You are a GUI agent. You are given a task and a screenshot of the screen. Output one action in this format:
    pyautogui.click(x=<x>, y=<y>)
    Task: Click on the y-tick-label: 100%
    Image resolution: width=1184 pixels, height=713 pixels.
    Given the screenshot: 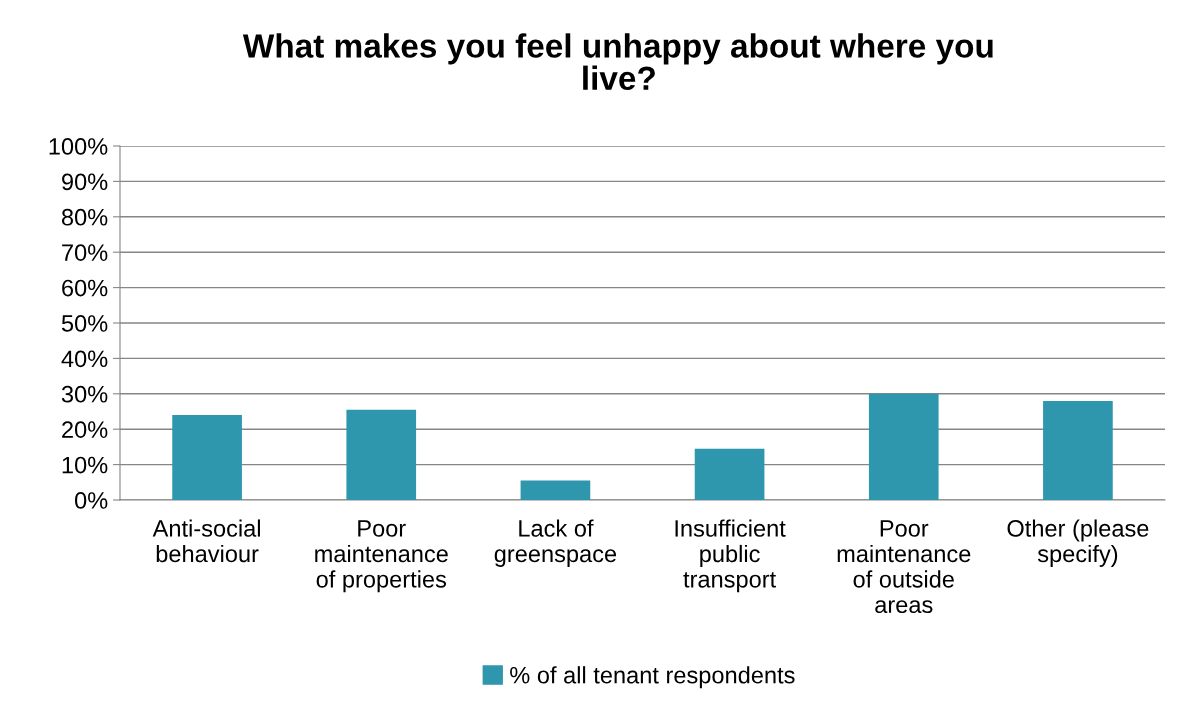 What is the action you would take?
    pyautogui.click(x=78, y=146)
    